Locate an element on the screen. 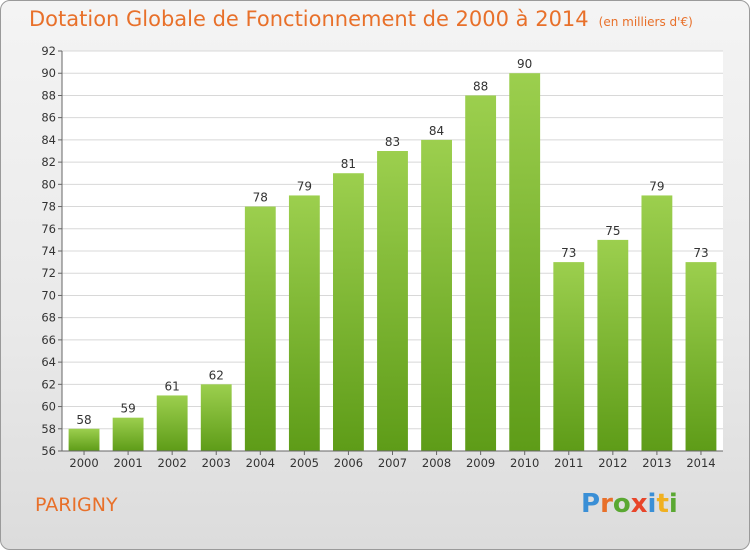  data-label: 75 is located at coordinates (612, 231).